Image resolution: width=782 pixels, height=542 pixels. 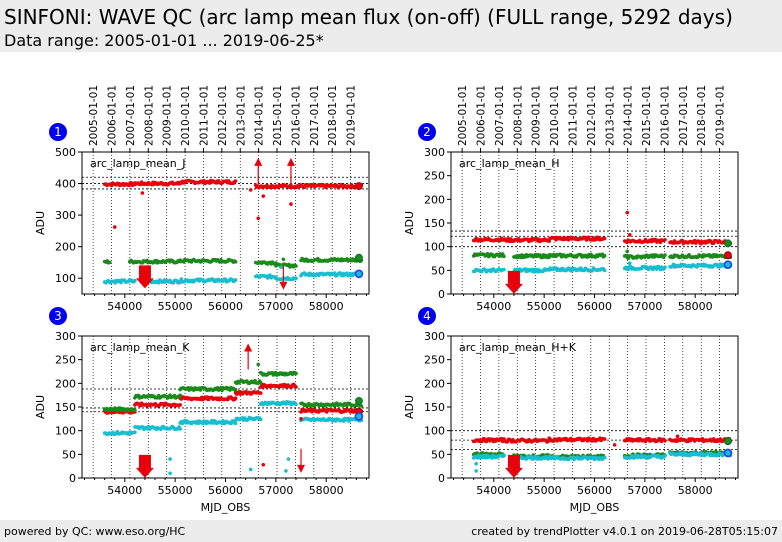 What do you see at coordinates (124, 490) in the screenshot?
I see `panel-3-x-tick-label: 54000` at bounding box center [124, 490].